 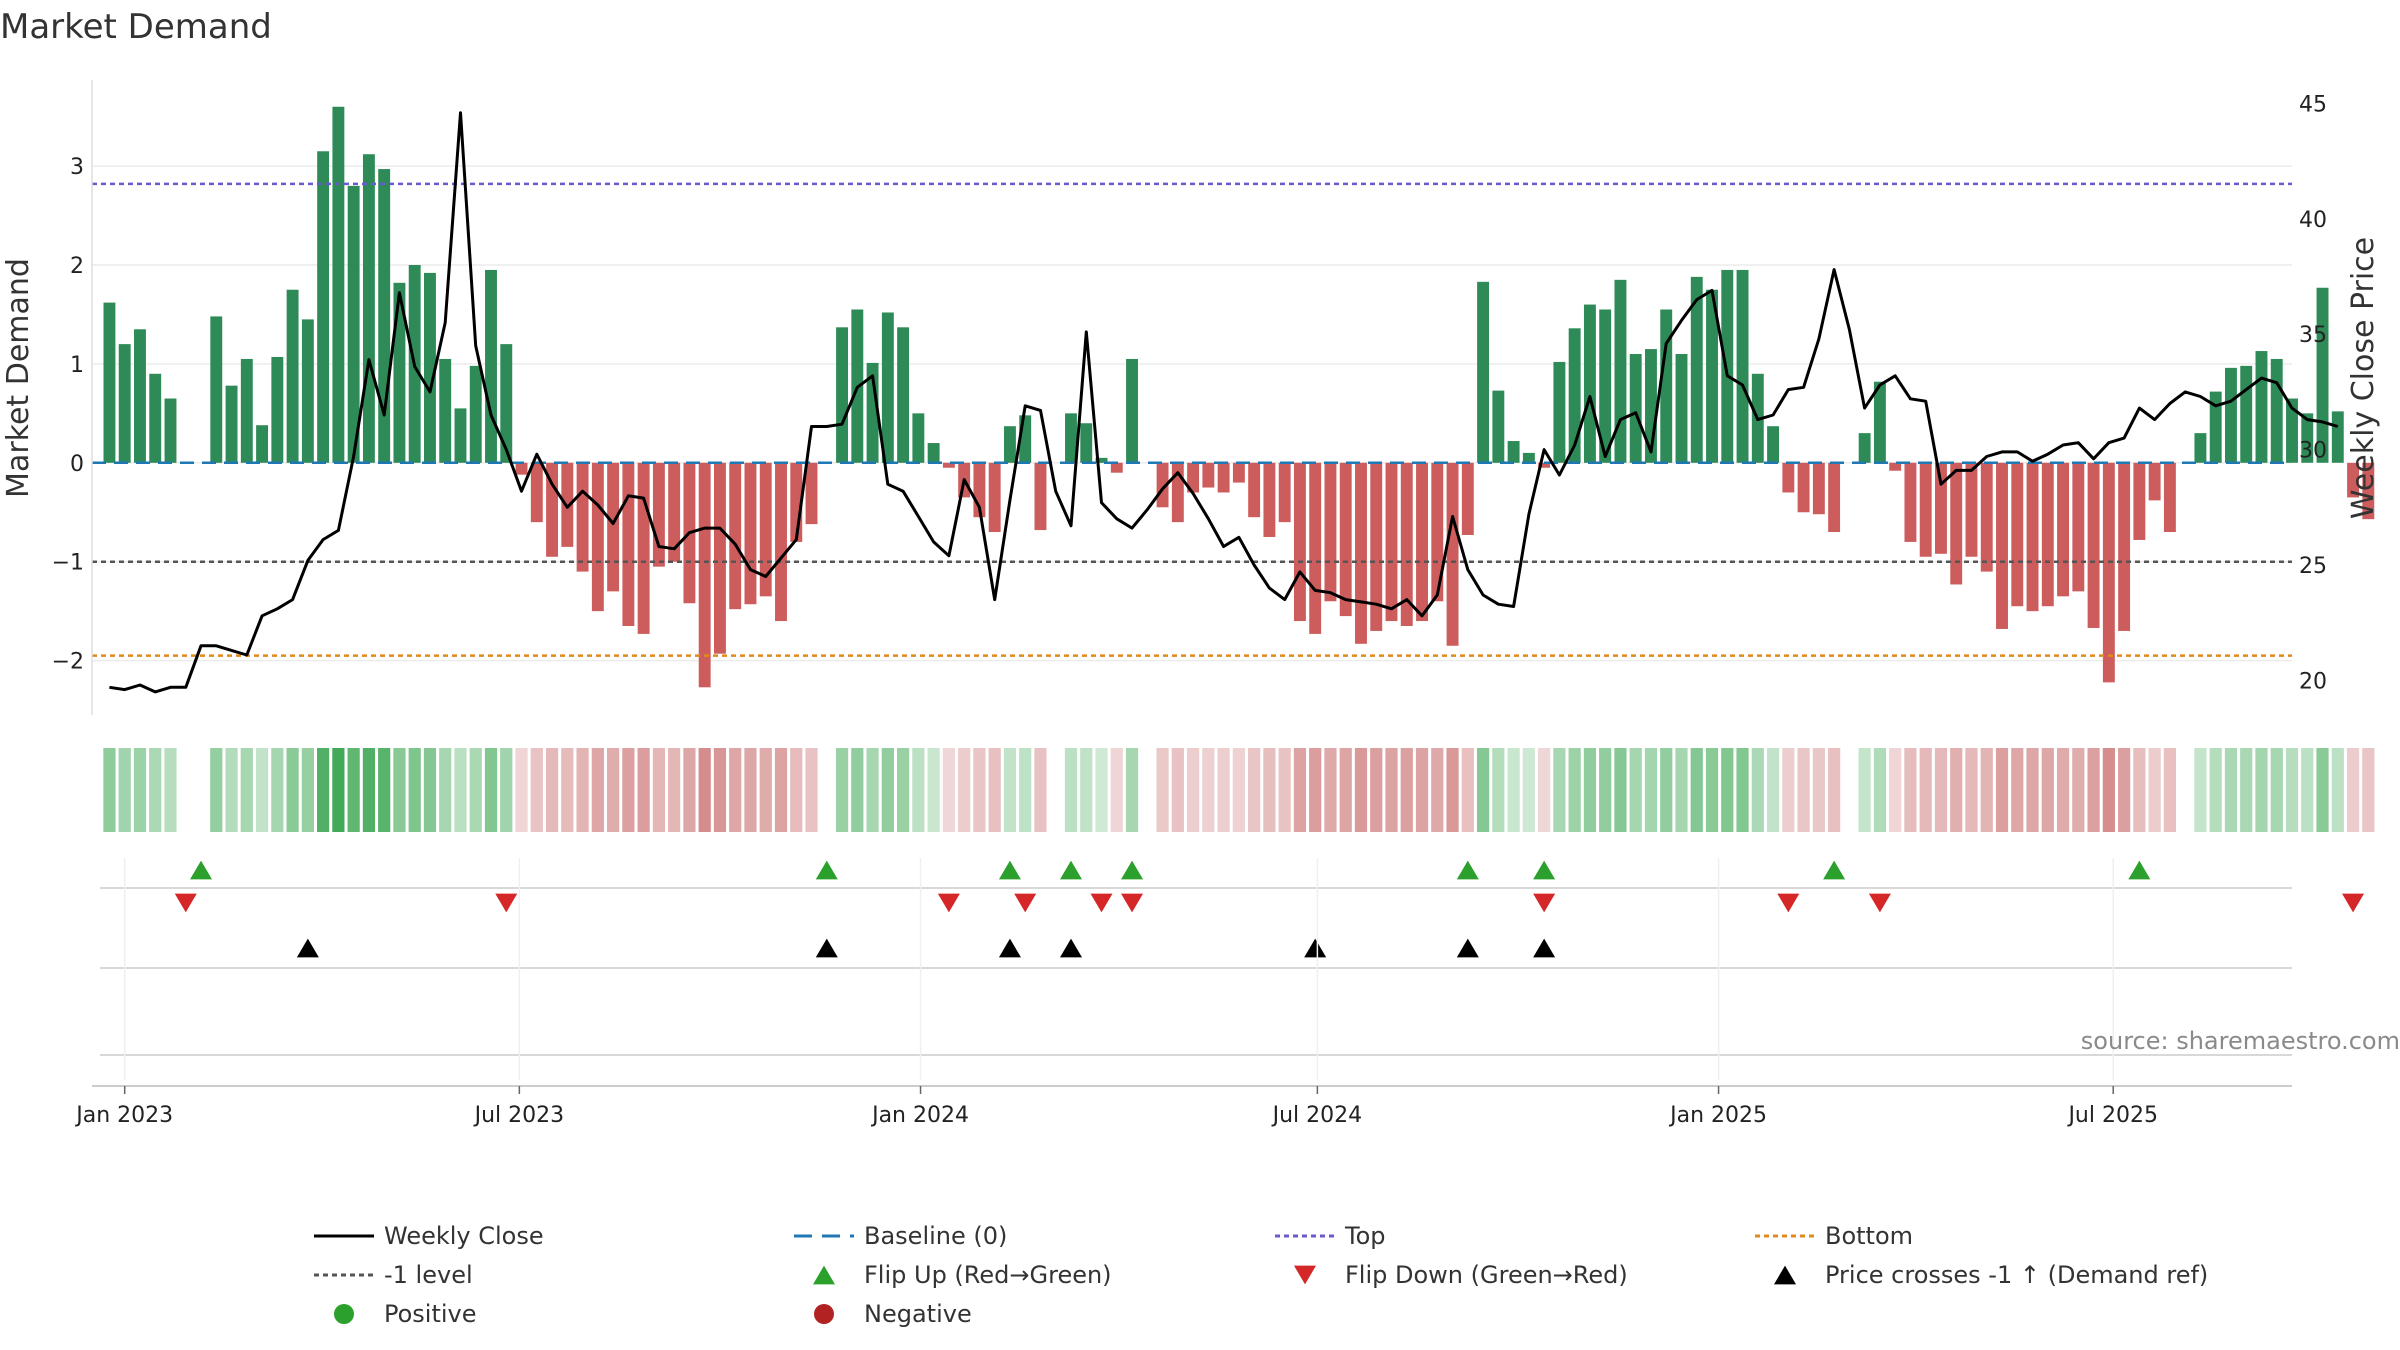 What do you see at coordinates (2240, 1041) in the screenshot?
I see `source-note: source: sharemaestro.com` at bounding box center [2240, 1041].